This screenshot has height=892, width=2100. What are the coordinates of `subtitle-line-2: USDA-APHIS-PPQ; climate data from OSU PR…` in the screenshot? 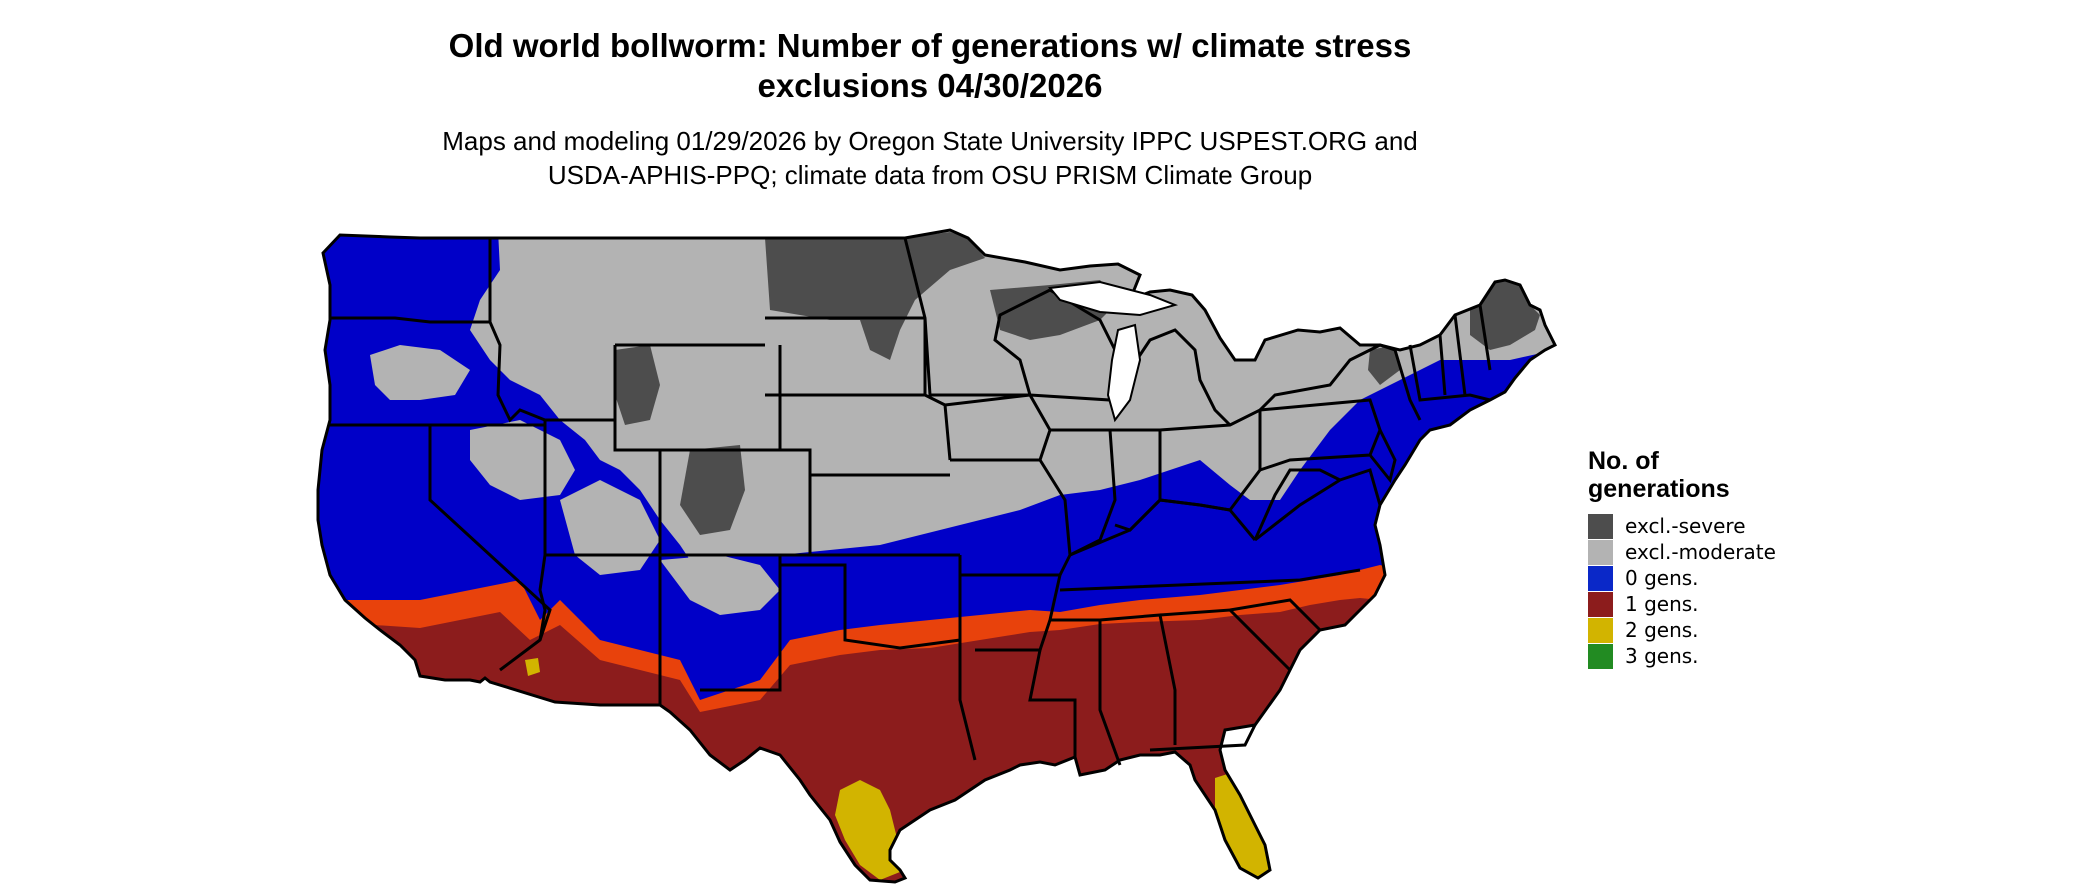 It's located at (930, 175).